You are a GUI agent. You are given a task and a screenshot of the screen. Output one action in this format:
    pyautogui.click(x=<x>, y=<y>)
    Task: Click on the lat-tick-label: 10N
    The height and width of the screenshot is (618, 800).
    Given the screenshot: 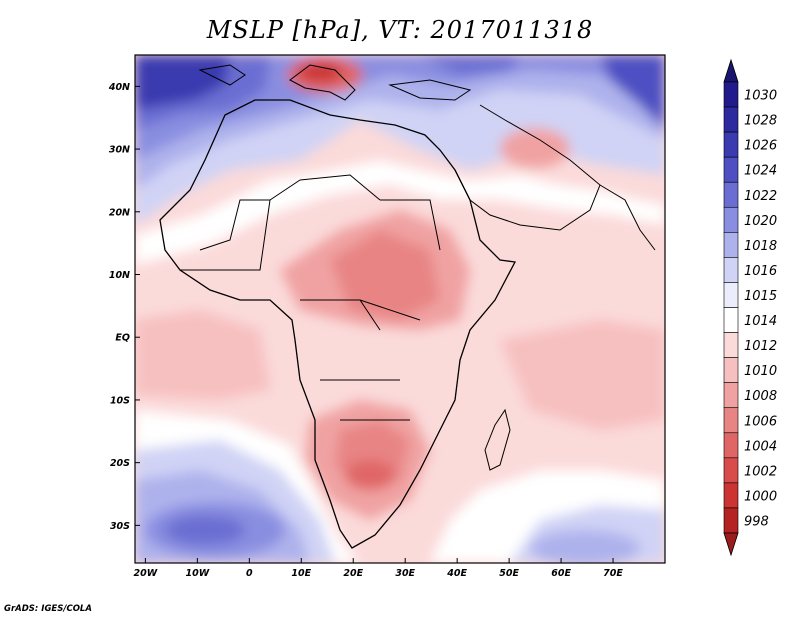 What is the action you would take?
    pyautogui.click(x=119, y=275)
    